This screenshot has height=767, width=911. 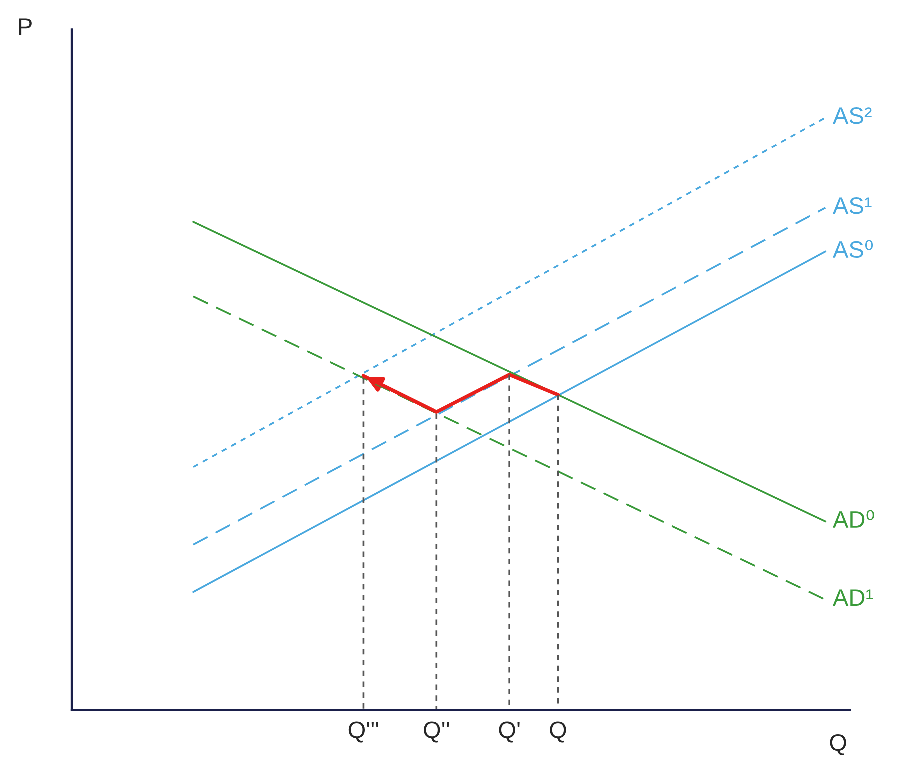 I want to click on series-label: AS⁰, so click(x=853, y=249).